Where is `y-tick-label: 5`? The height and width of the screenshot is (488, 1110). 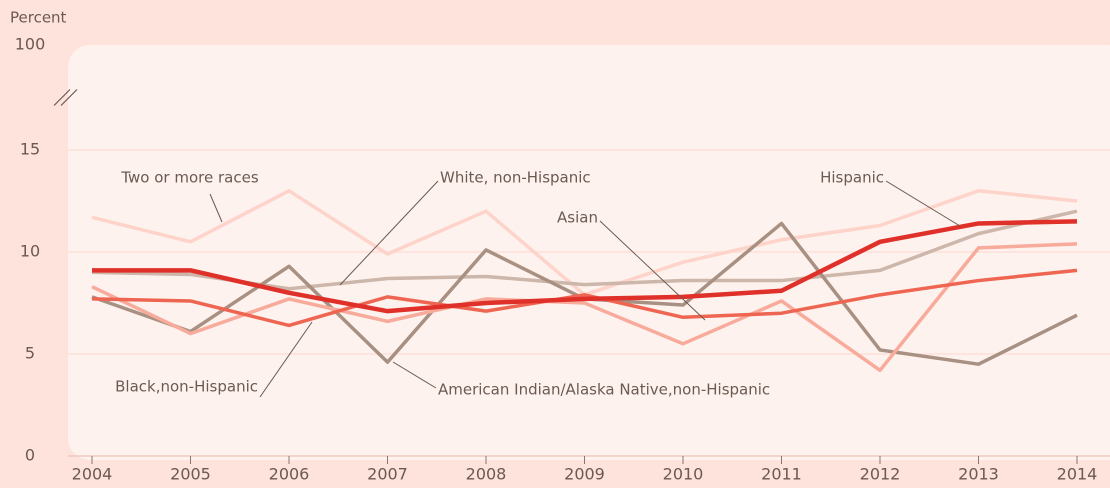
y-tick-label: 5 is located at coordinates (30, 353).